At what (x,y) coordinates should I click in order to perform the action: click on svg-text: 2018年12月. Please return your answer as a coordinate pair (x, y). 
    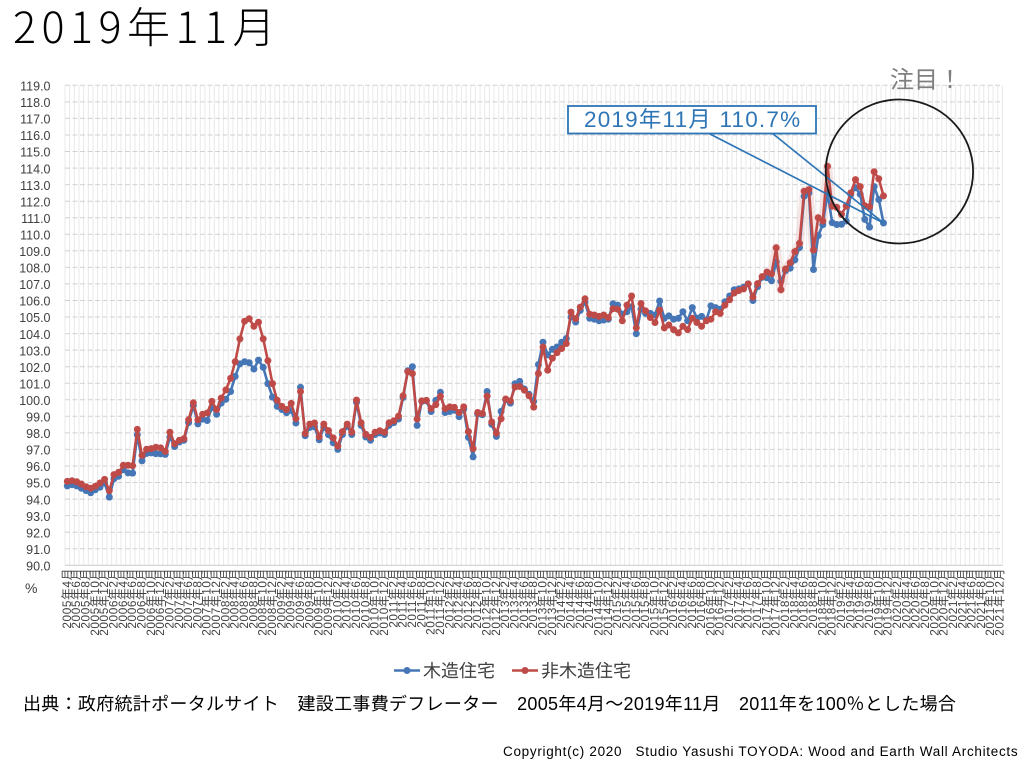
    Looking at the image, I should click on (832, 602).